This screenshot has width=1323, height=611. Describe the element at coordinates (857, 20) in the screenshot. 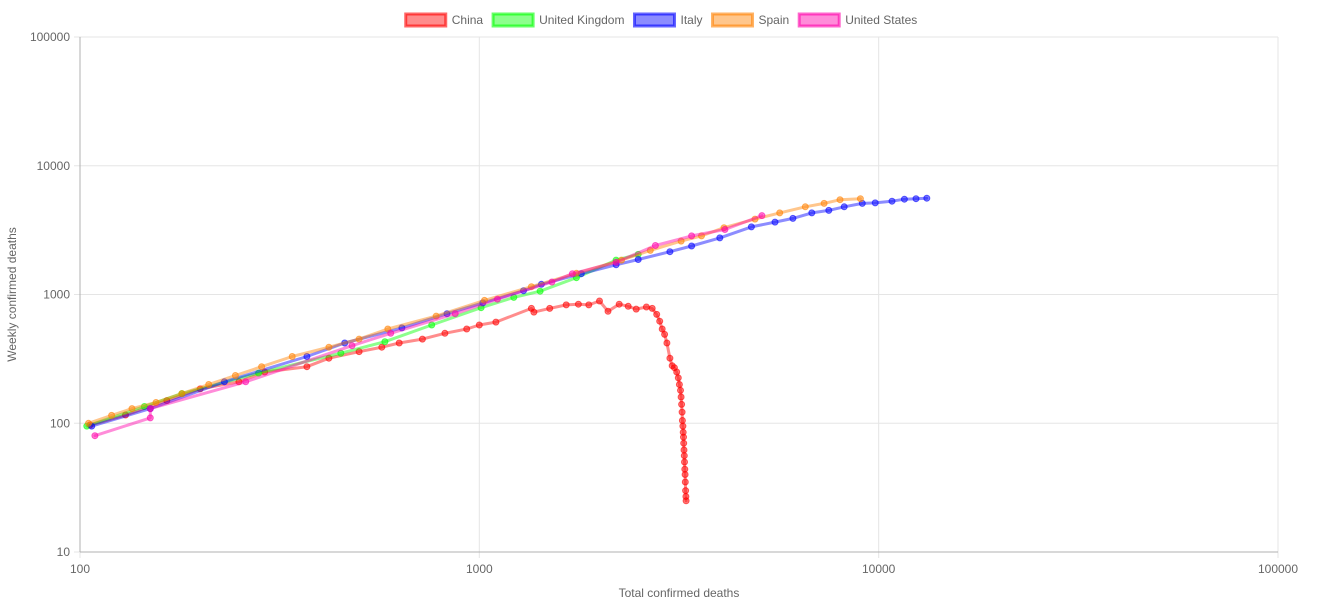

I see `legend-item: United States` at that location.